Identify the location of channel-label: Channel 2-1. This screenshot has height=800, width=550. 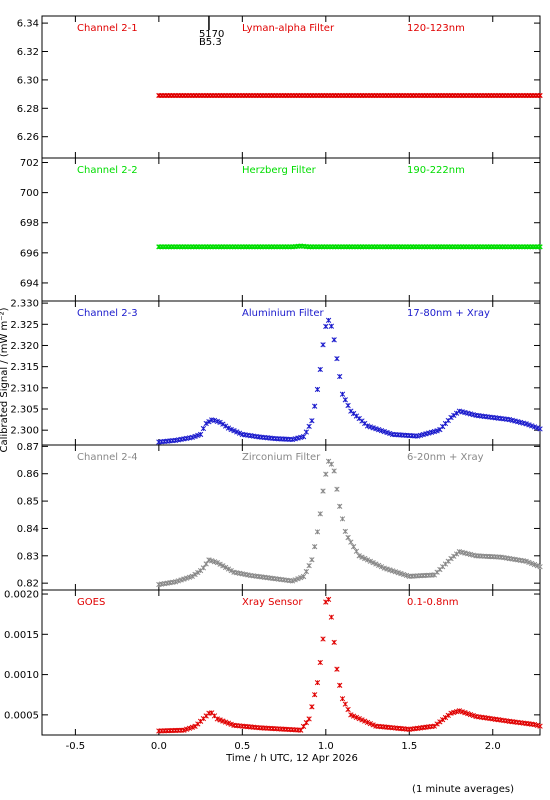
(107, 28).